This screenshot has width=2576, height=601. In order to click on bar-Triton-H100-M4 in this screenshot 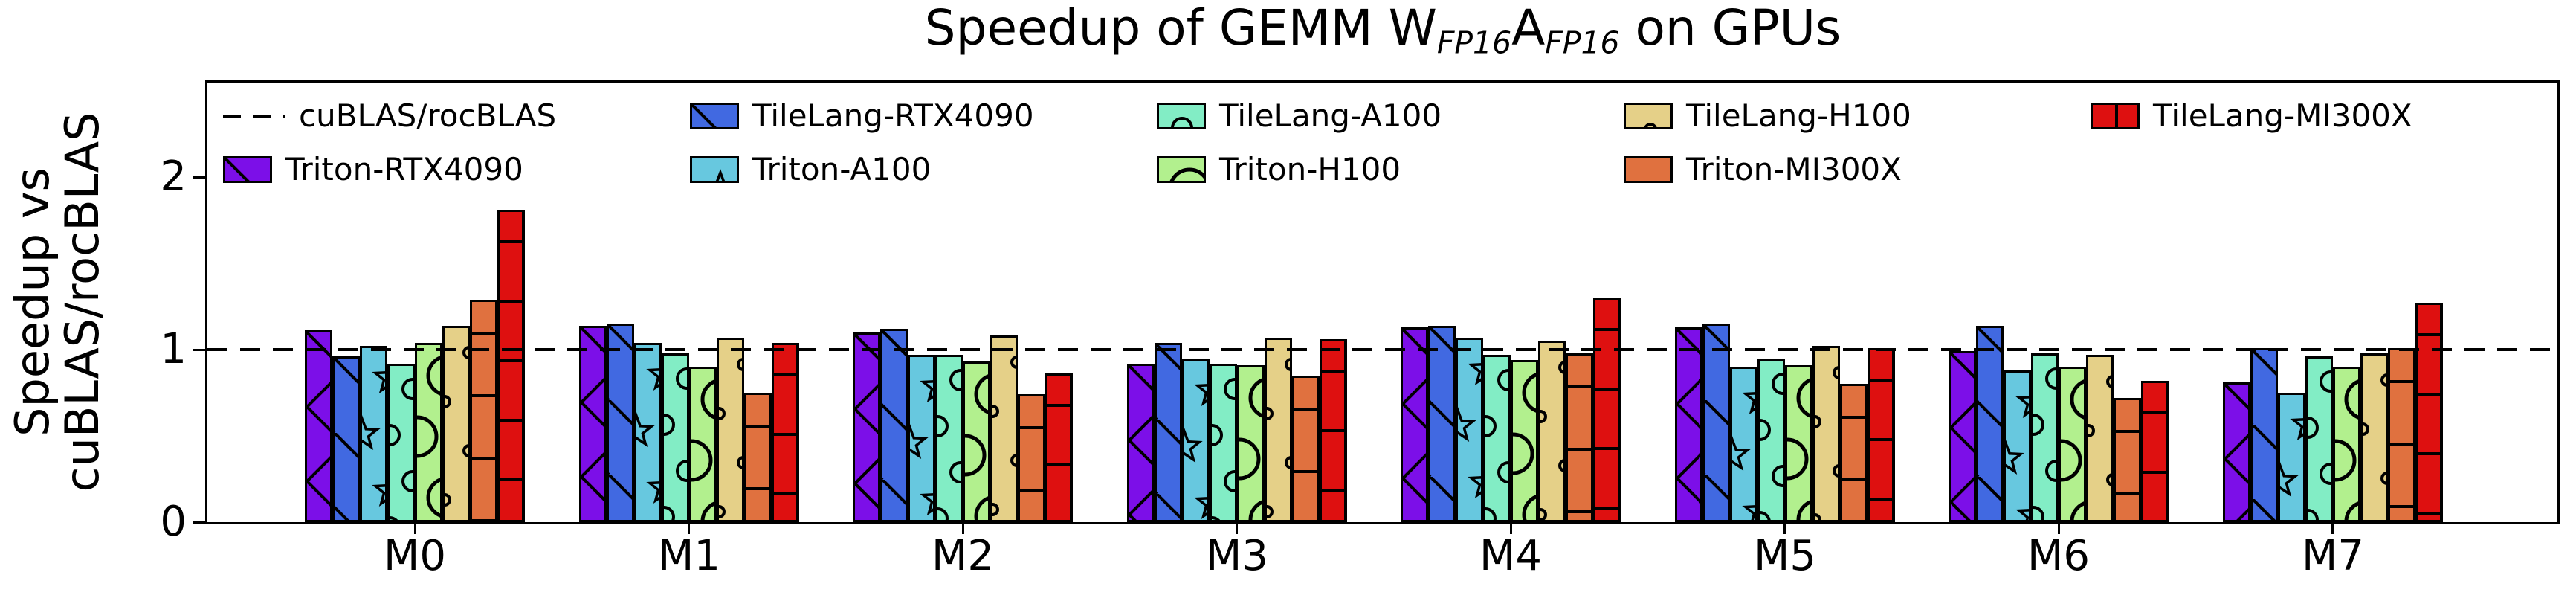, I will do `click(1524, 441)`.